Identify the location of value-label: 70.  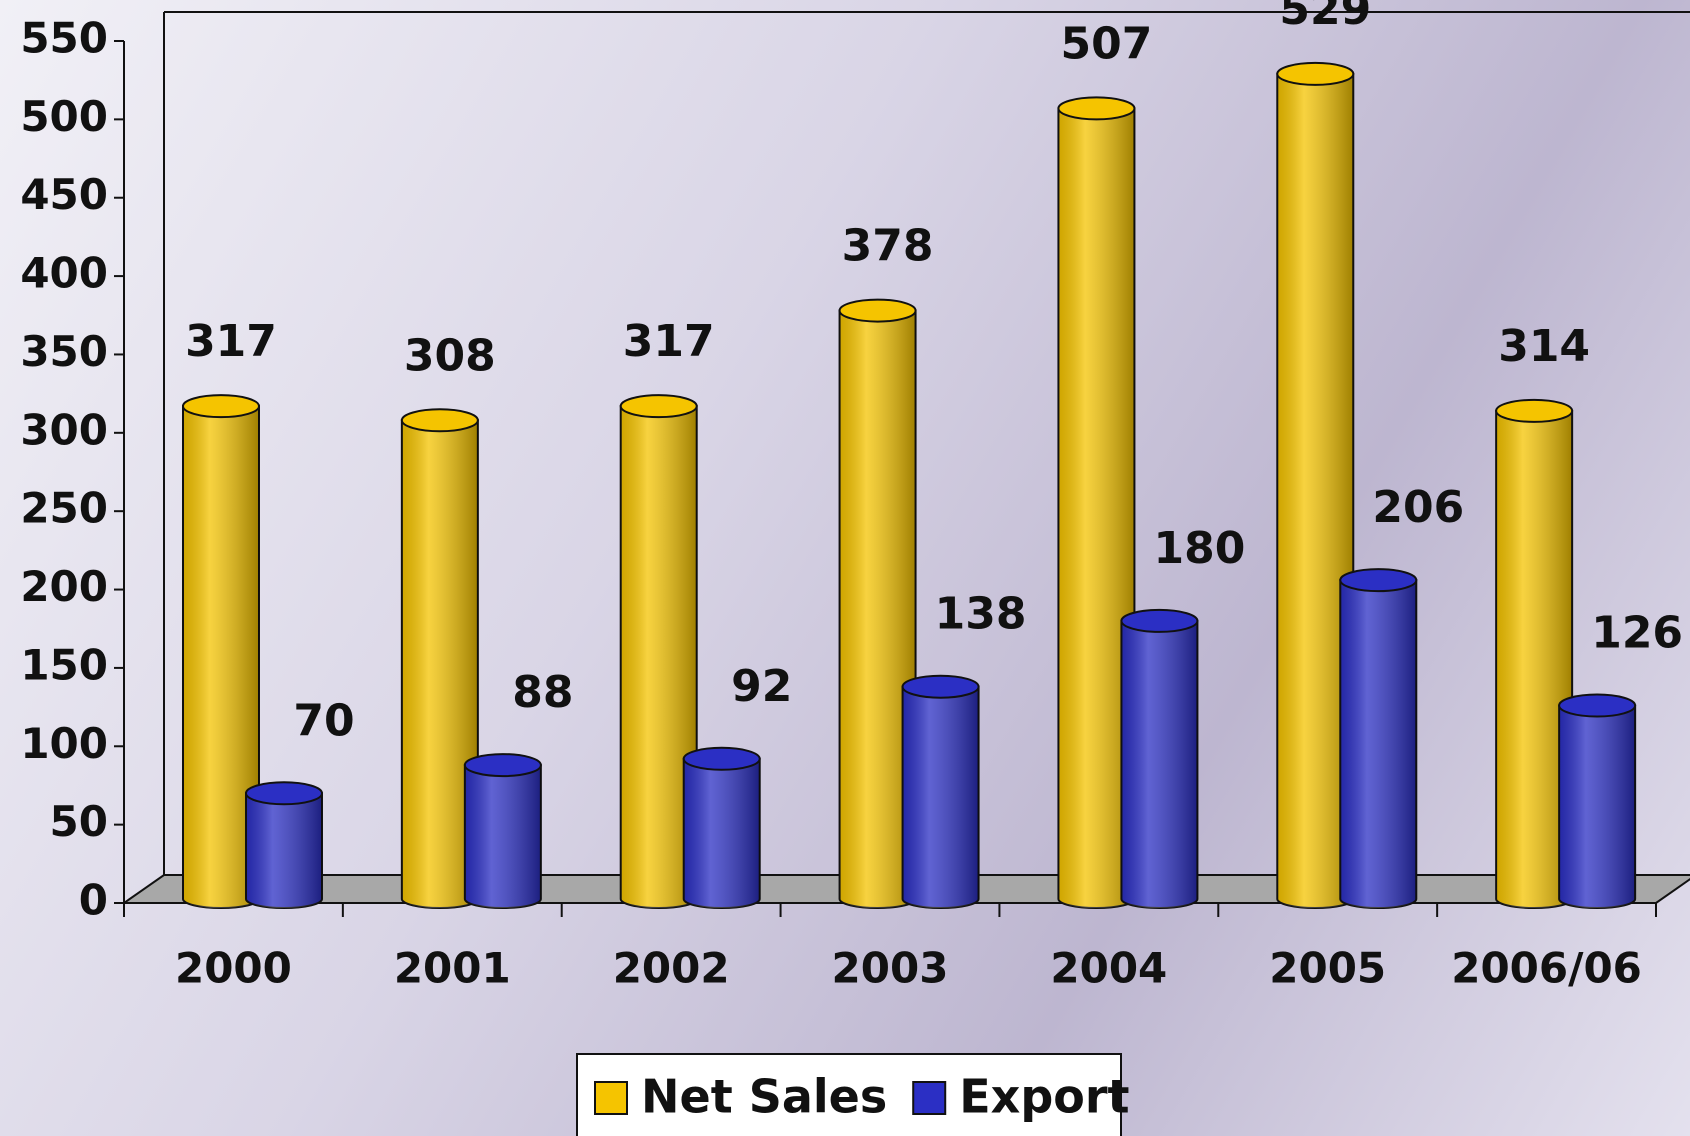
(323, 720).